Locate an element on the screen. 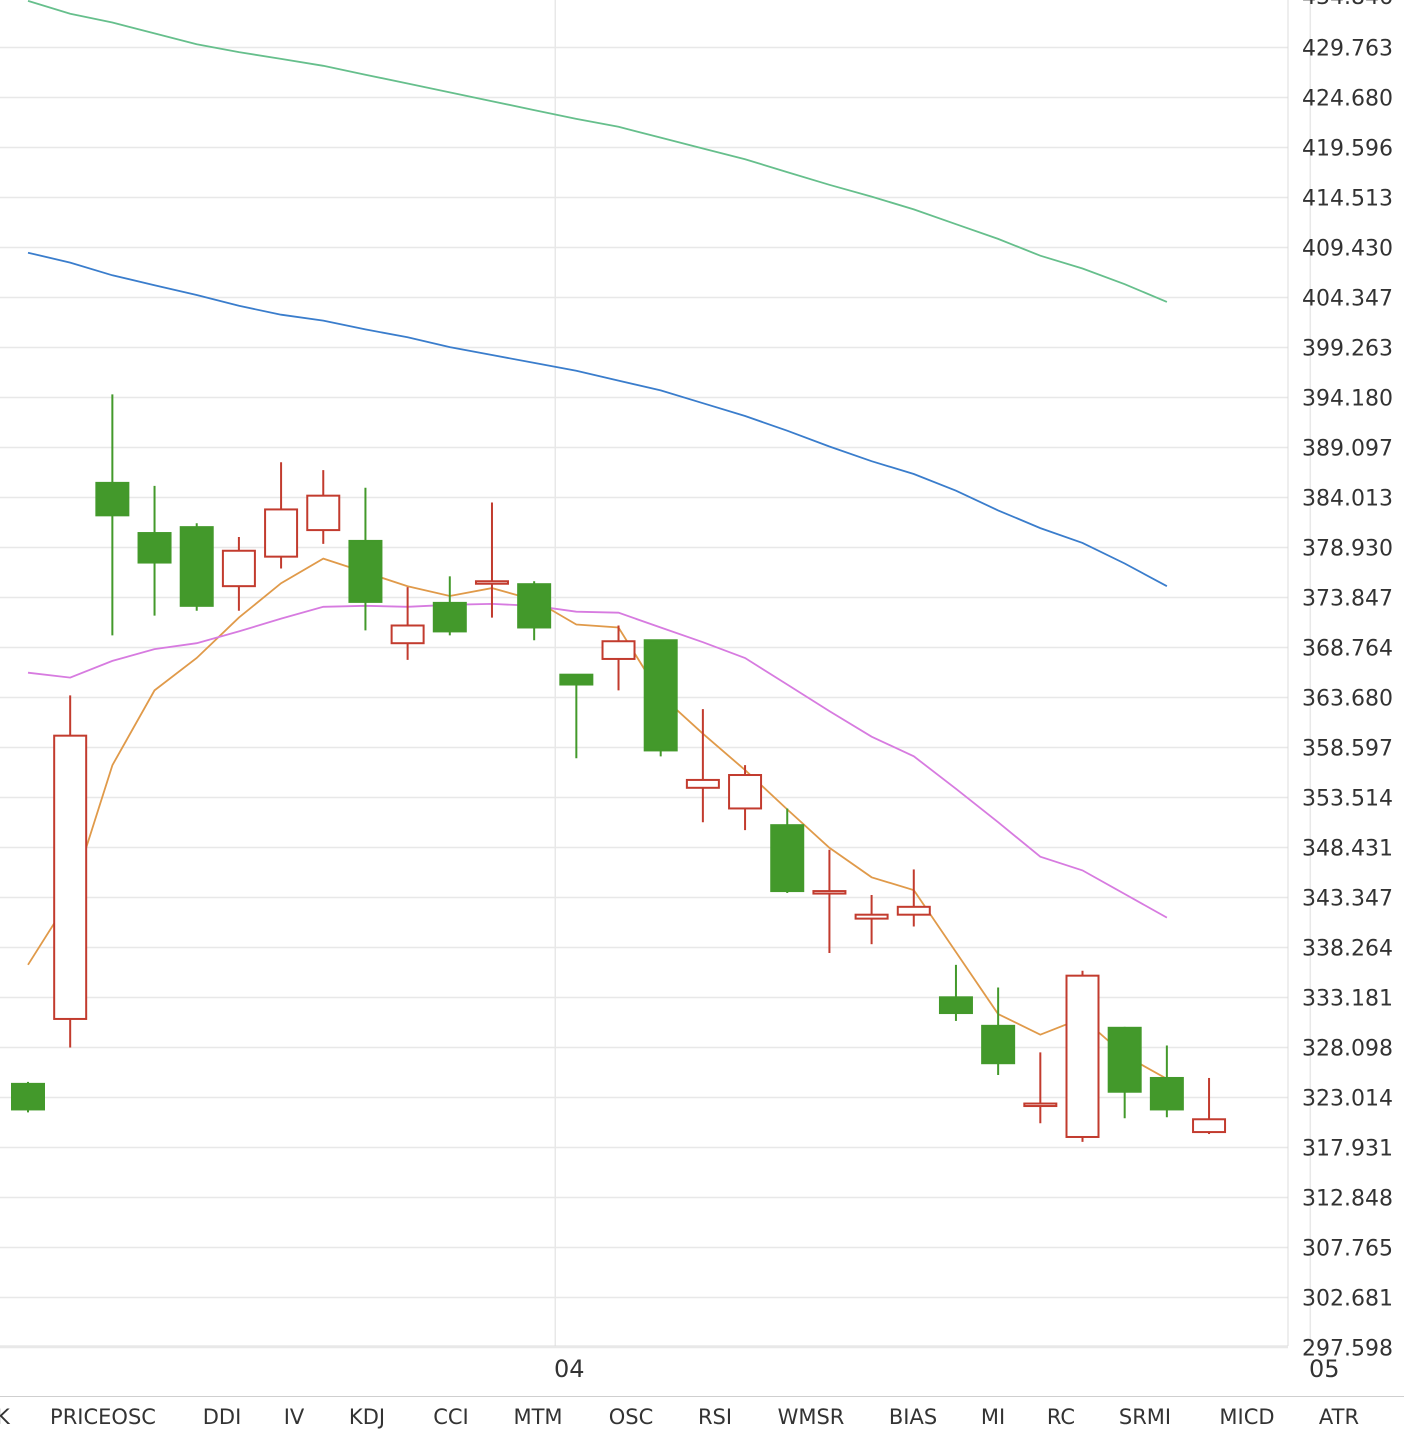 Image resolution: width=1404 pixels, height=1429 pixels. y-tick-label: 424.680 is located at coordinates (1347, 99).